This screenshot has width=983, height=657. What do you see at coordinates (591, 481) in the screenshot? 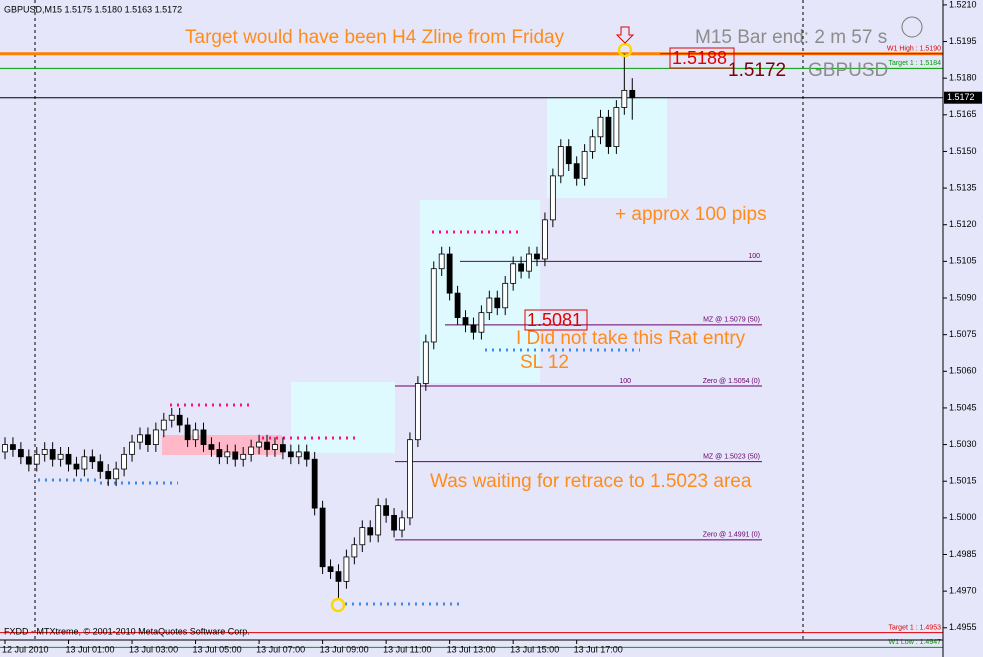
I see `annotation: Was waiting for retrace to 1.5023 area` at bounding box center [591, 481].